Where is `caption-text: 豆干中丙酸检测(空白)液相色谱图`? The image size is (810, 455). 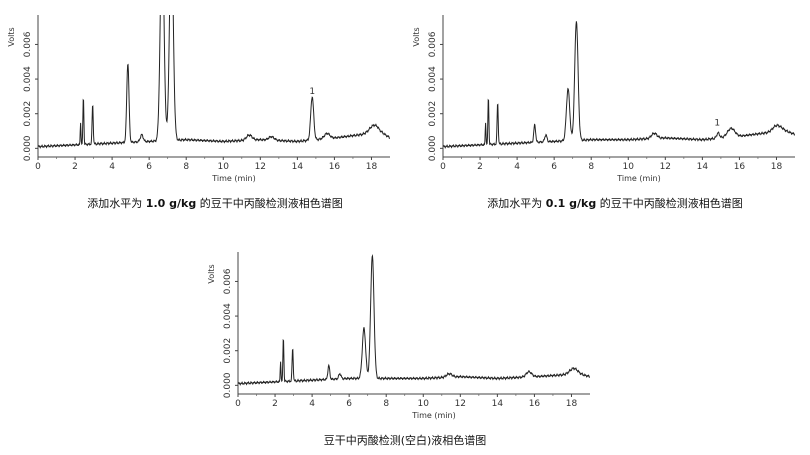 caption-text: 豆干中丙酸检测(空白)液相色谱图 is located at coordinates (405, 440).